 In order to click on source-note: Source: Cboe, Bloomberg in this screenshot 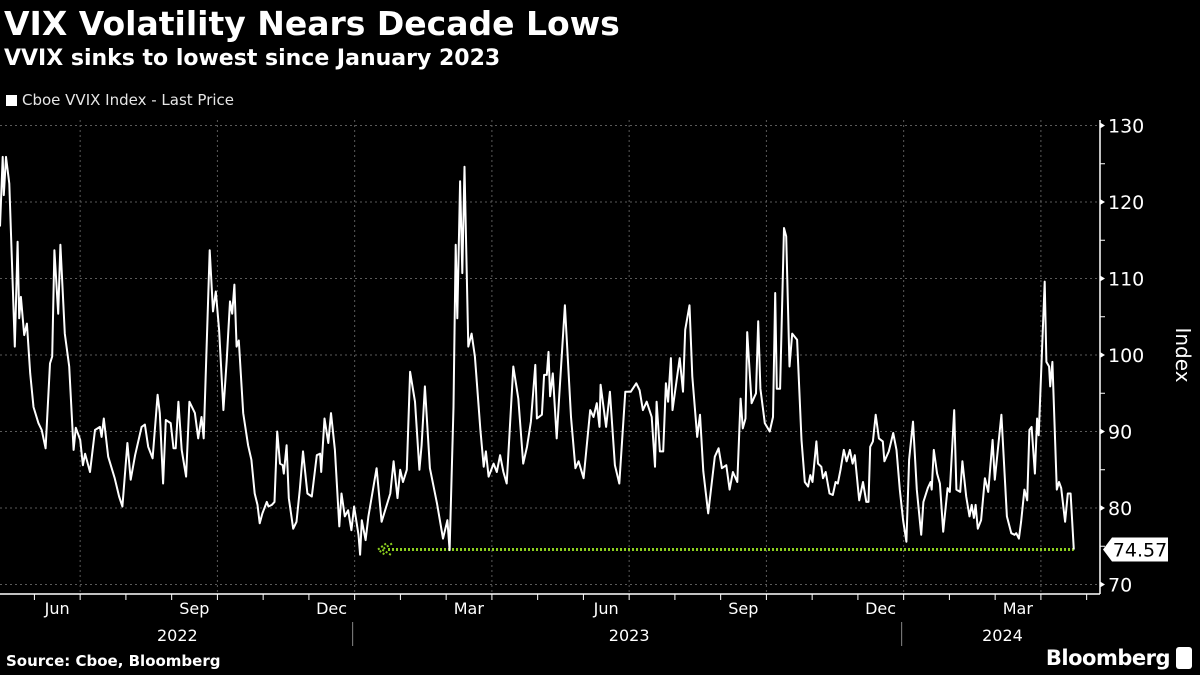, I will do `click(113, 661)`.